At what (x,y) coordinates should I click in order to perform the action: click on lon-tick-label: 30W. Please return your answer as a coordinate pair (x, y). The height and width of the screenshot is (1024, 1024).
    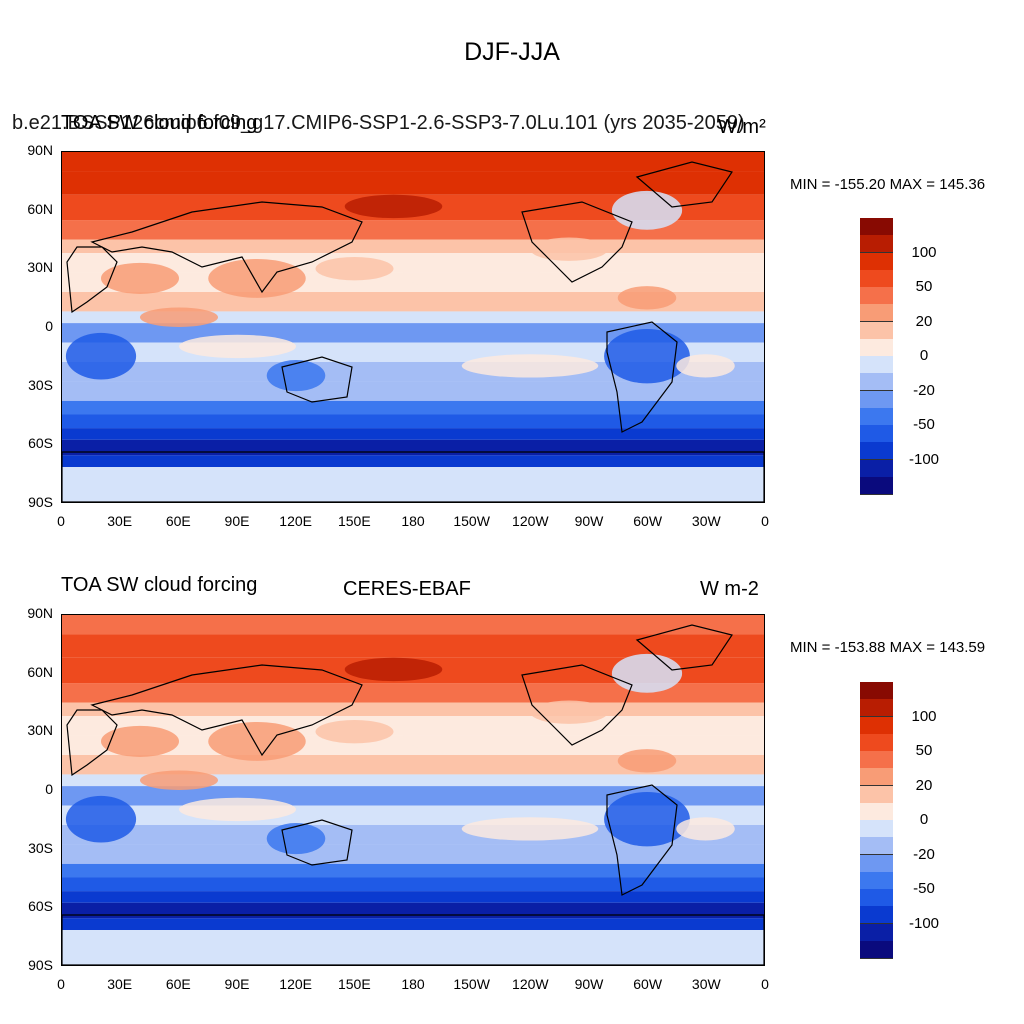
    Looking at the image, I should click on (706, 521).